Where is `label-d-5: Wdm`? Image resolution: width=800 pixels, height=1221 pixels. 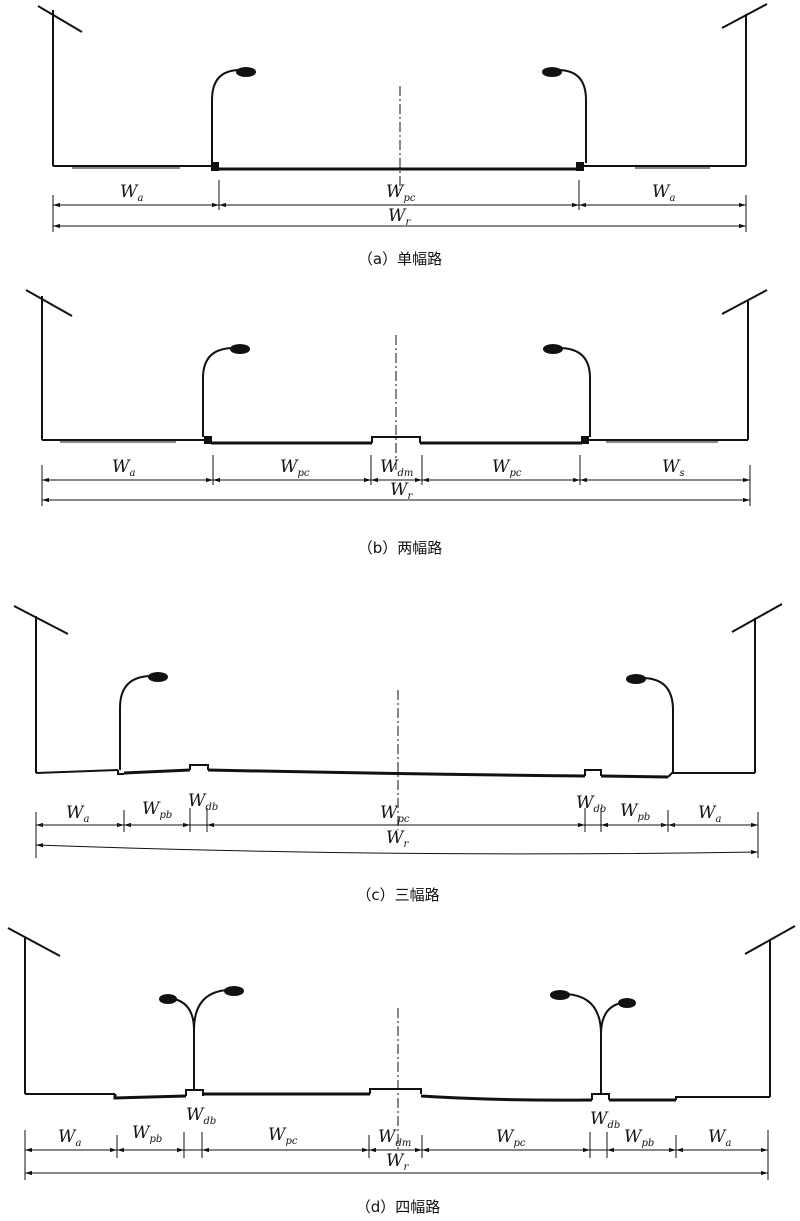
label-d-5: Wdm is located at coordinates (394, 1138).